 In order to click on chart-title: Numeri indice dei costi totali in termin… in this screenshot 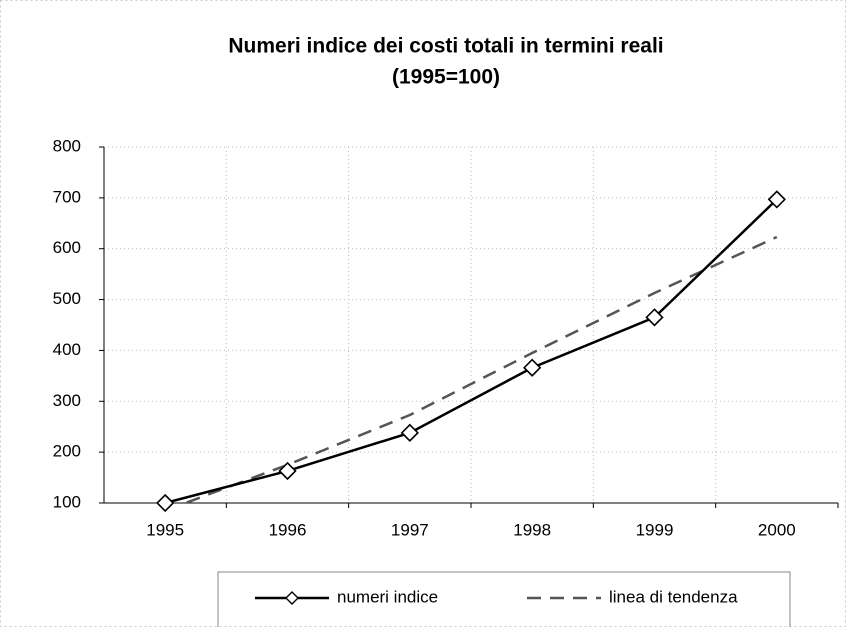, I will do `click(445, 46)`.